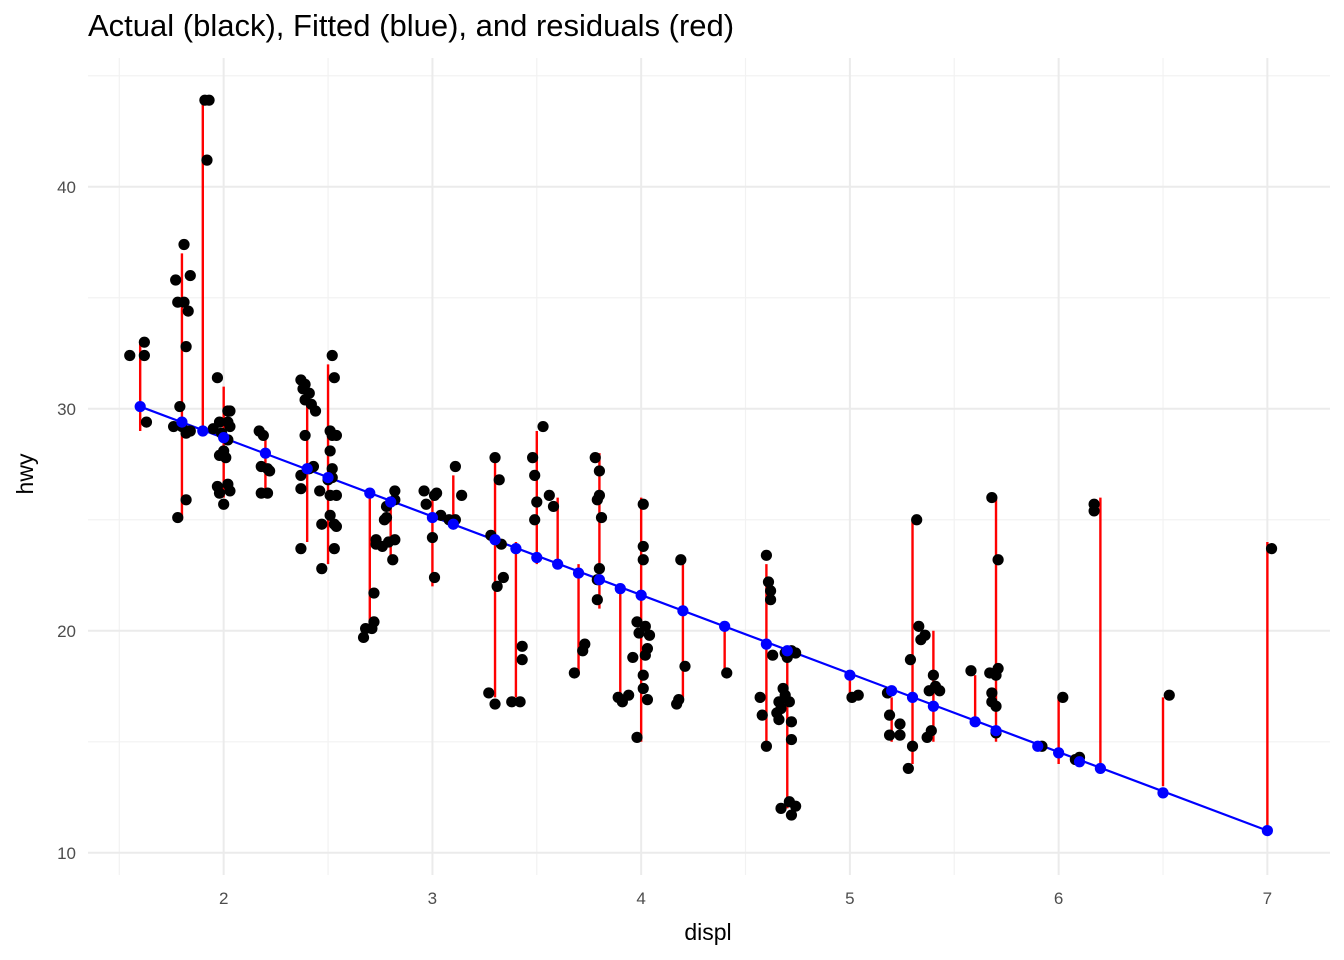  I want to click on y-tick-label: 40, so click(66, 187).